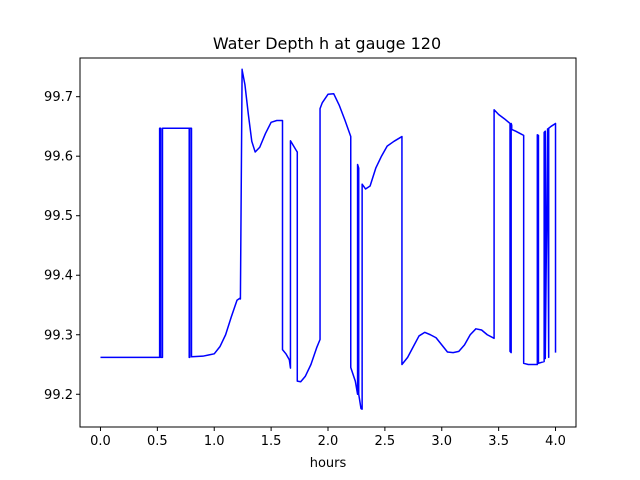 This screenshot has height=480, width=640. Describe the element at coordinates (271, 441) in the screenshot. I see `x-tick-label: 1.5` at that location.